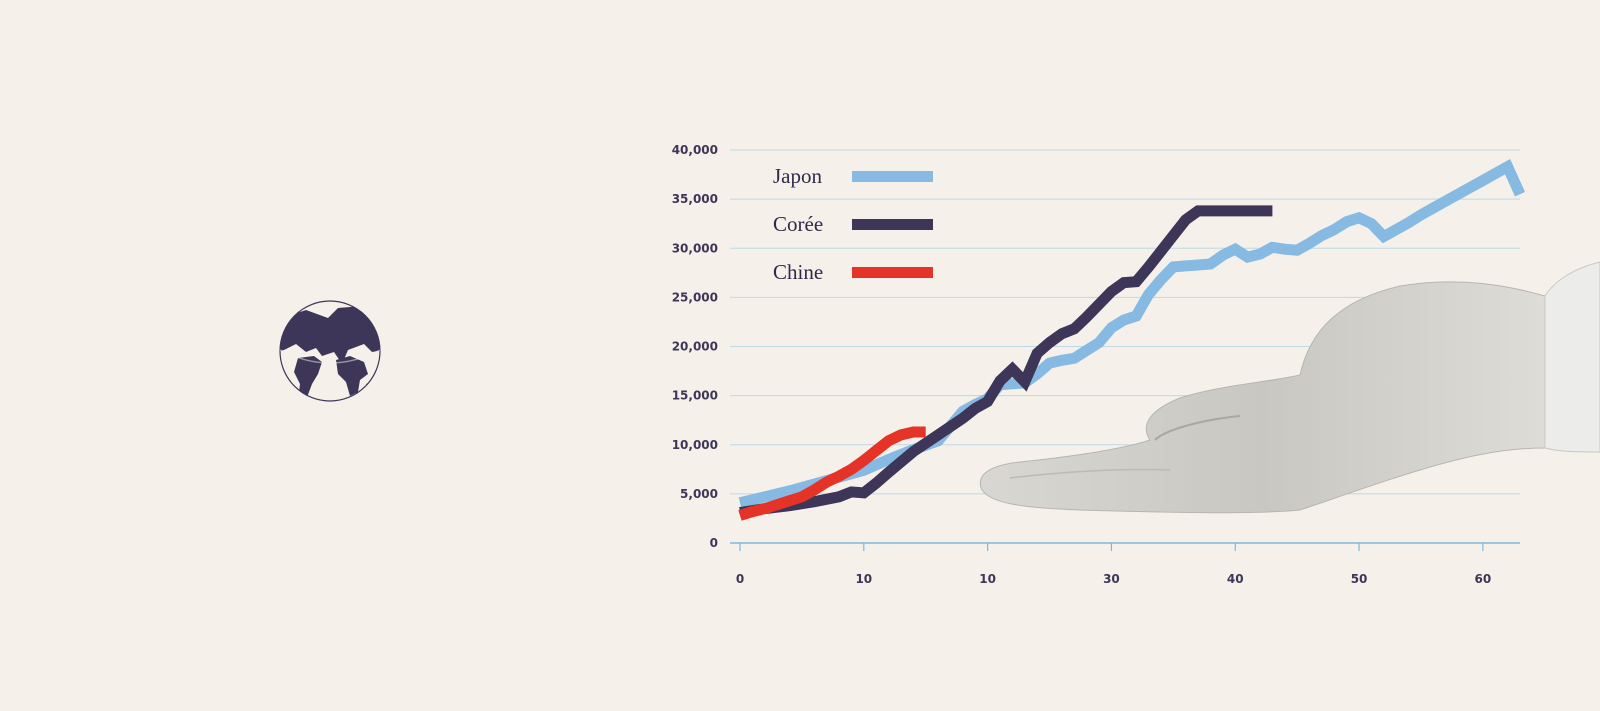  I want to click on y-tick-label: 20,000, so click(695, 347).